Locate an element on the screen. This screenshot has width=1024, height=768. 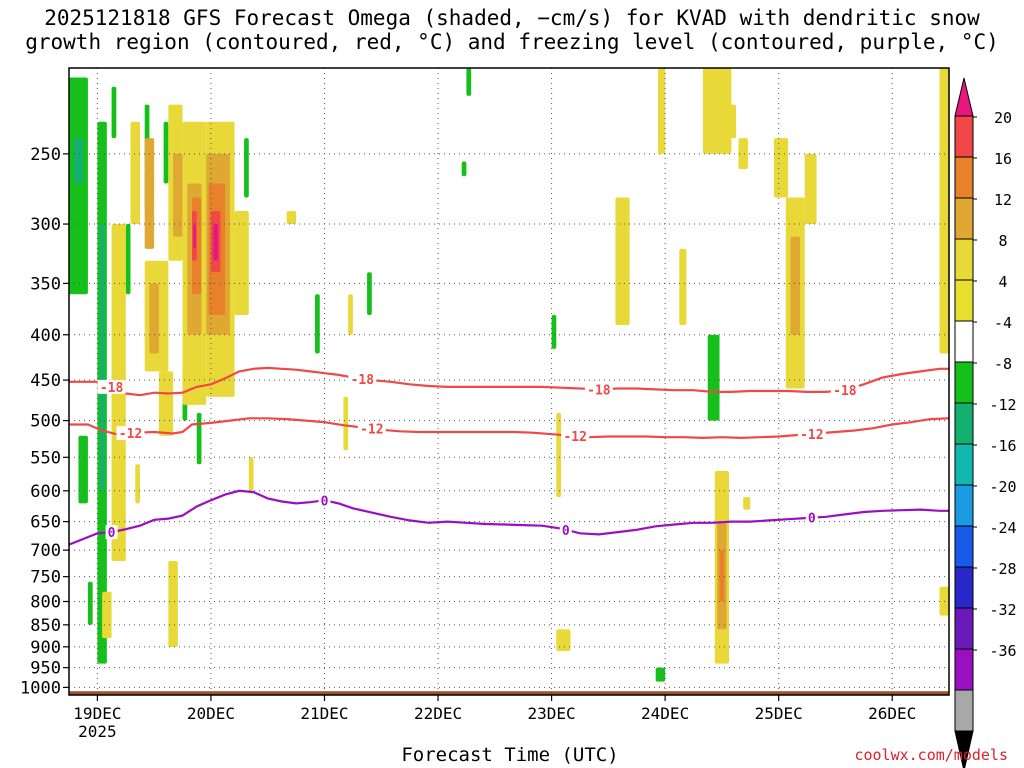
x-tick-label: 20DEC is located at coordinates (211, 713).